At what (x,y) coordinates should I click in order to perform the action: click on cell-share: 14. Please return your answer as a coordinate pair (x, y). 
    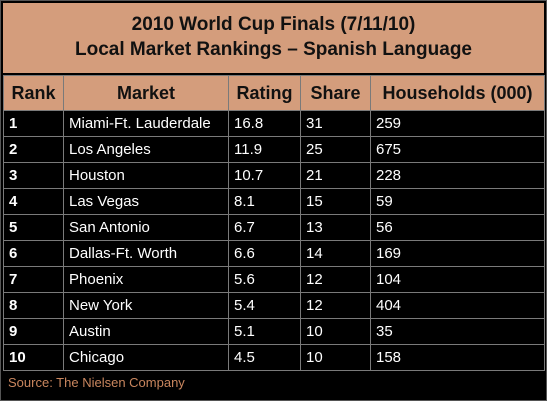
    Looking at the image, I should click on (335, 253).